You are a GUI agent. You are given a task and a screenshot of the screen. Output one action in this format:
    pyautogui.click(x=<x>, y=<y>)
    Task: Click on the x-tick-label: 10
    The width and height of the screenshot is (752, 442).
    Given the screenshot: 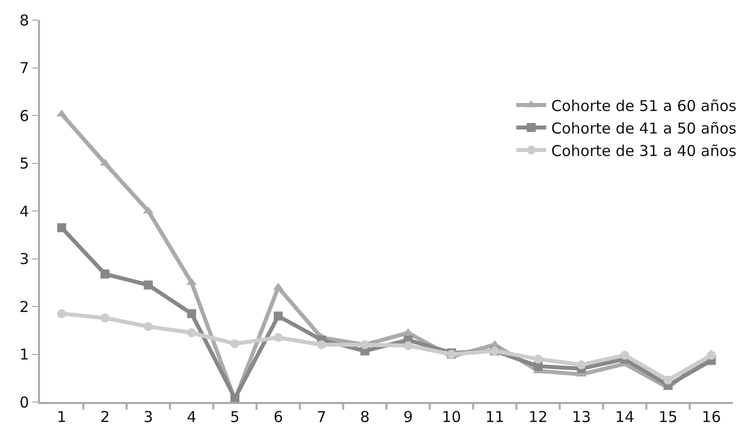 What is the action you would take?
    pyautogui.click(x=452, y=417)
    